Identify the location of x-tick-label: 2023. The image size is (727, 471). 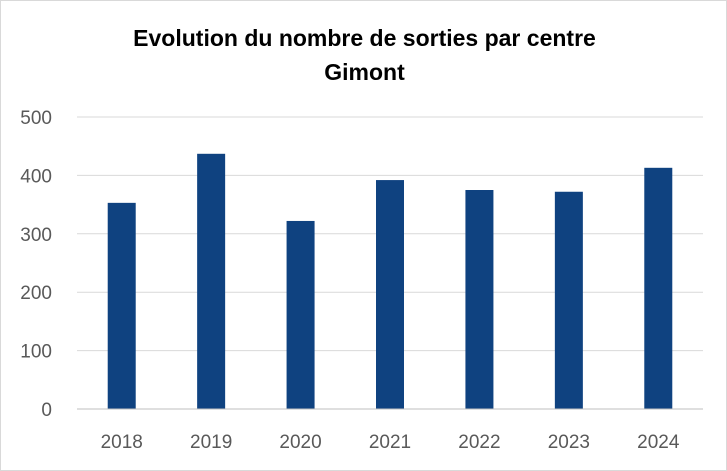
(569, 442).